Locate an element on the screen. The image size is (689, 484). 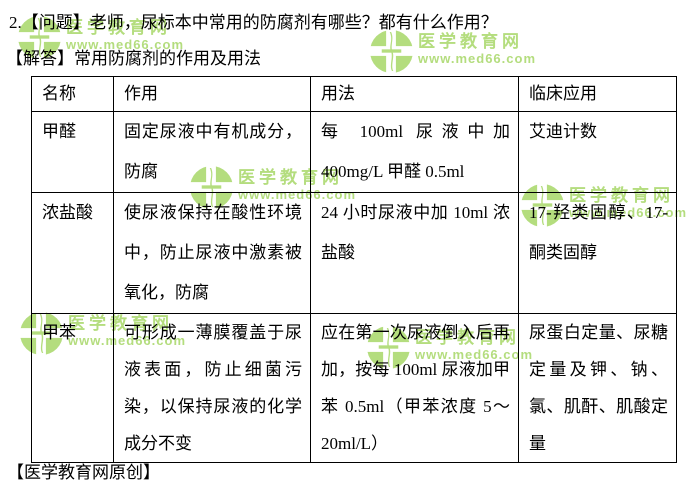
cell-usage: 每 100ml 尿液中加 400mg/L 甲醛 0.5ml is located at coordinates (414, 152).